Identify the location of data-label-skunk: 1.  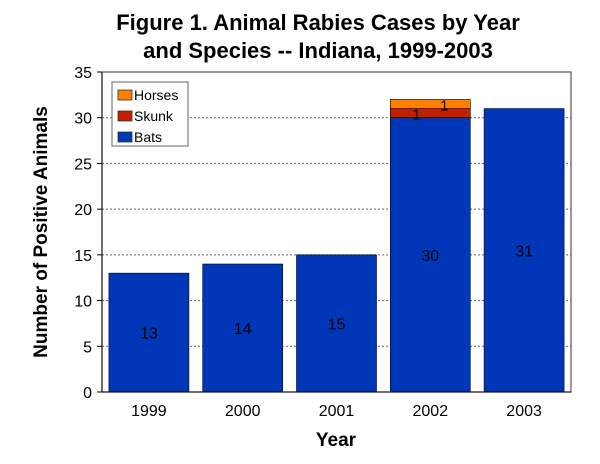
(416, 115).